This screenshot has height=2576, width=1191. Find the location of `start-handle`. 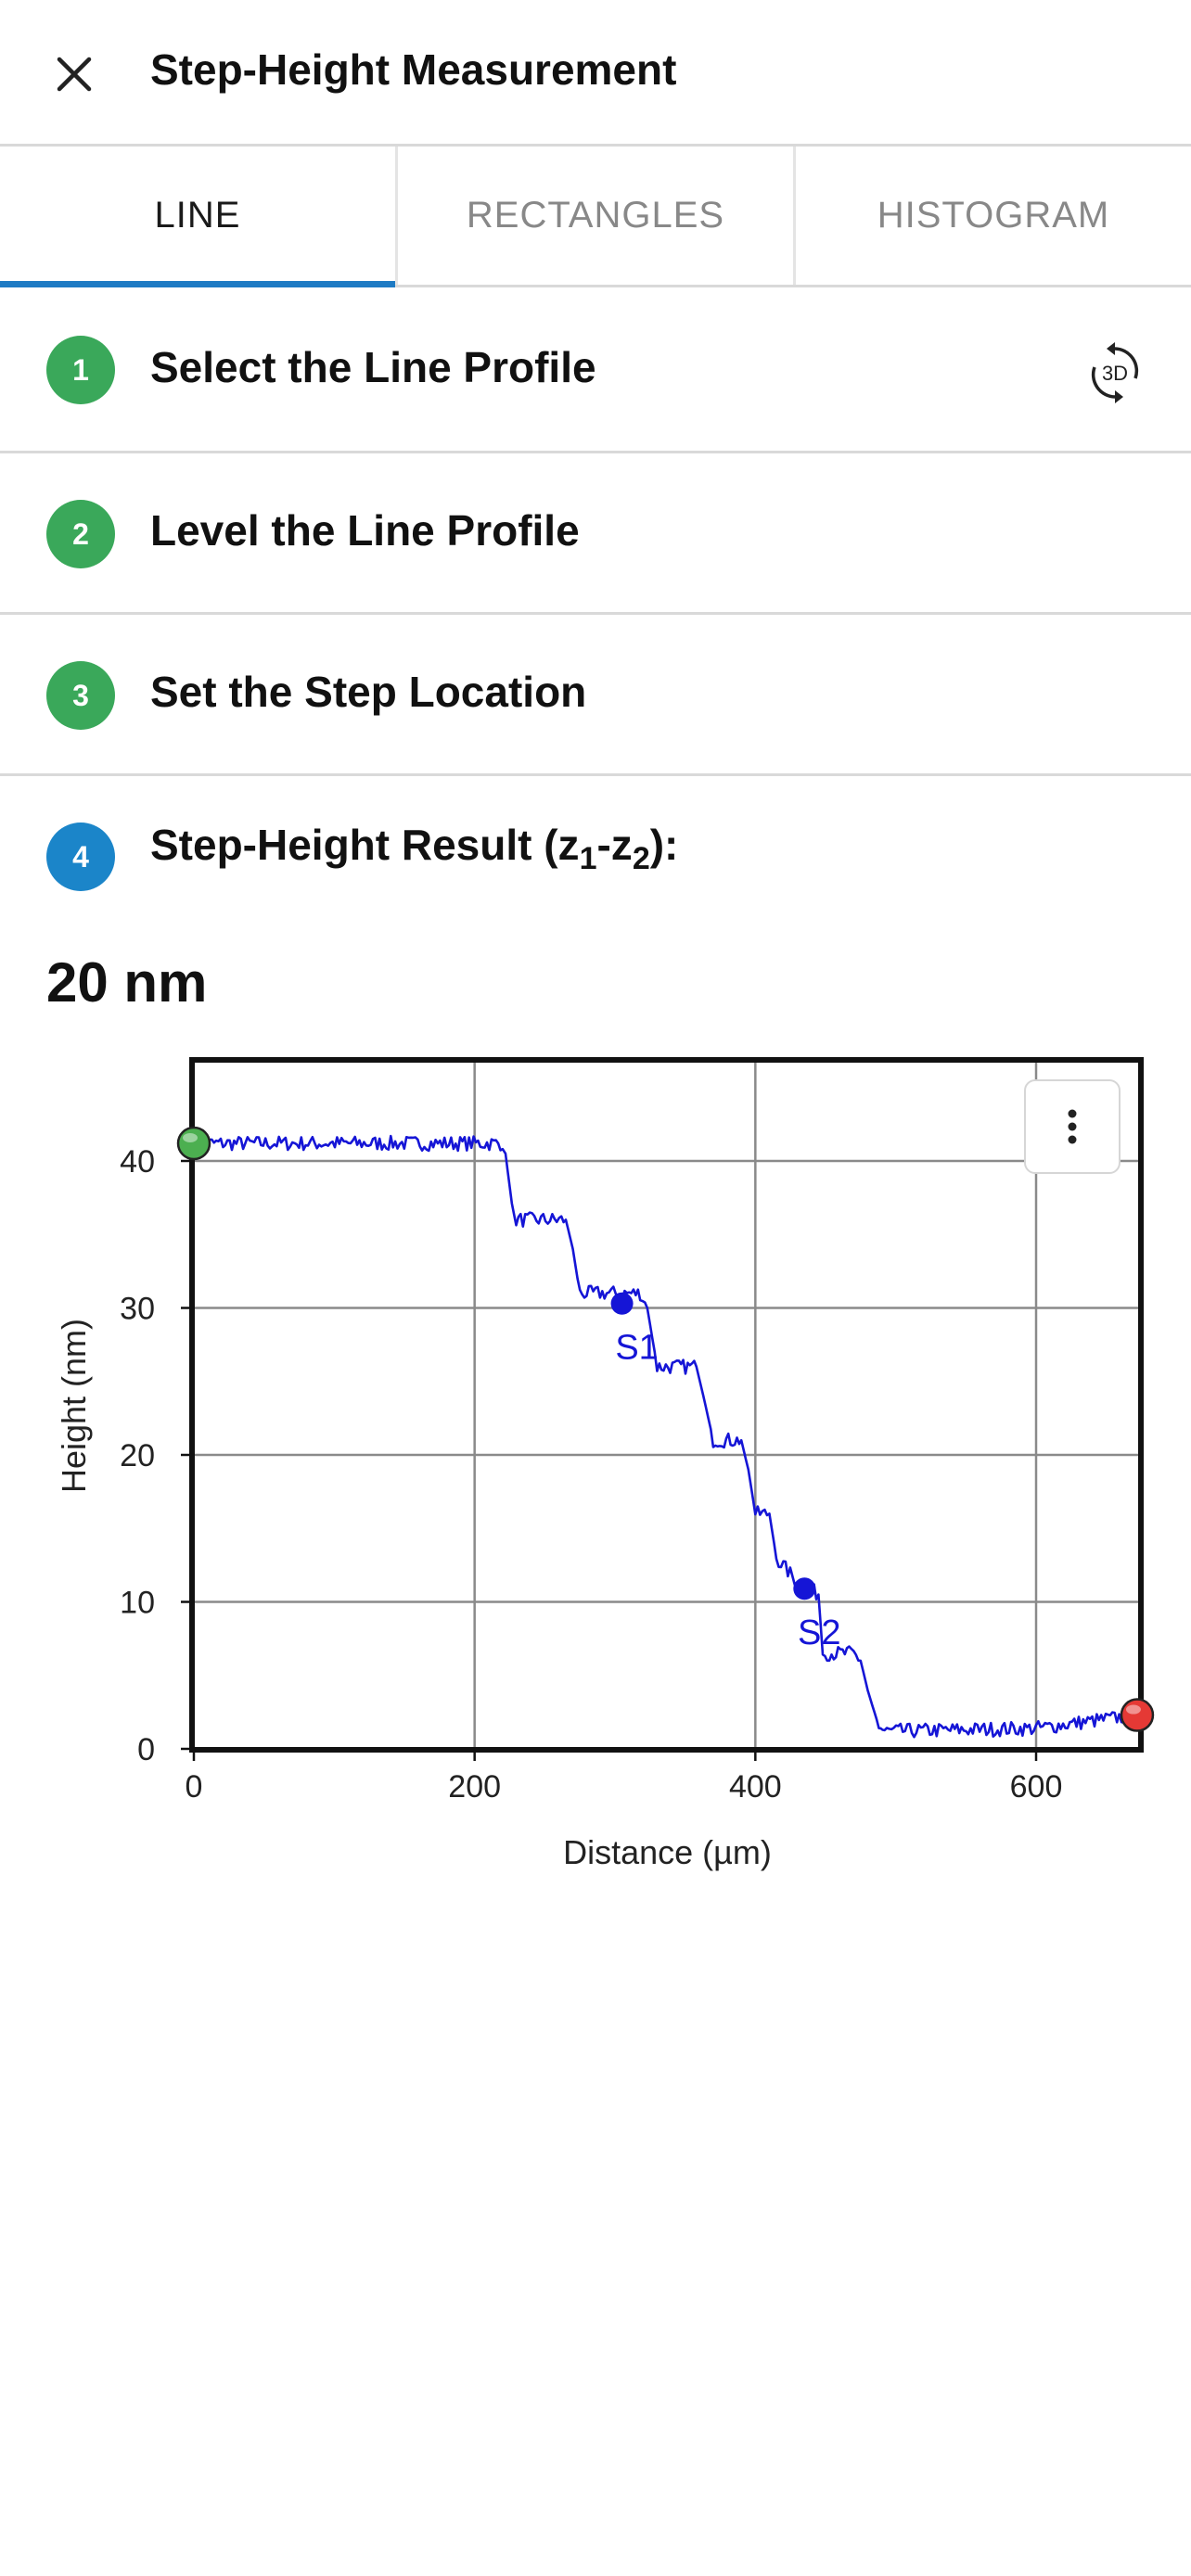

start-handle is located at coordinates (193, 1143).